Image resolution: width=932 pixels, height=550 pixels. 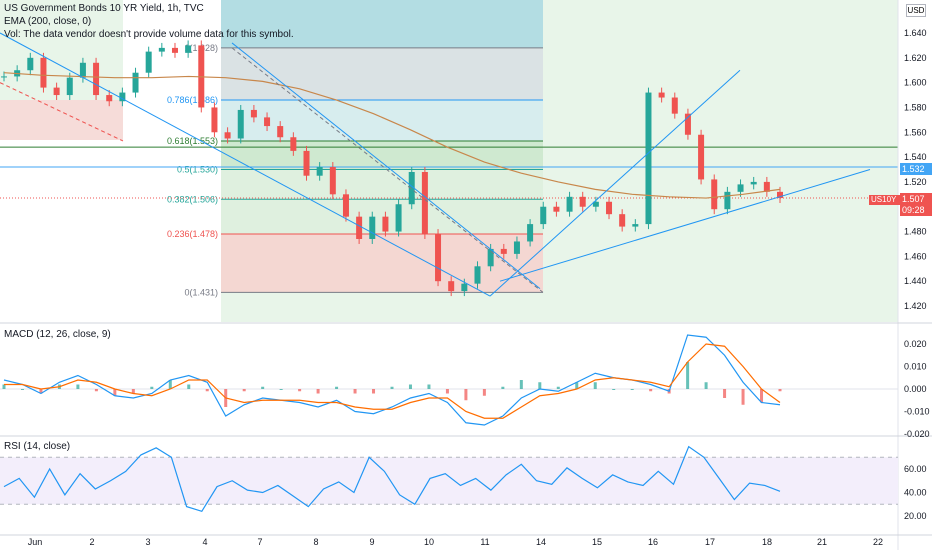 What do you see at coordinates (392, 479) in the screenshot?
I see `rsi-line` at bounding box center [392, 479].